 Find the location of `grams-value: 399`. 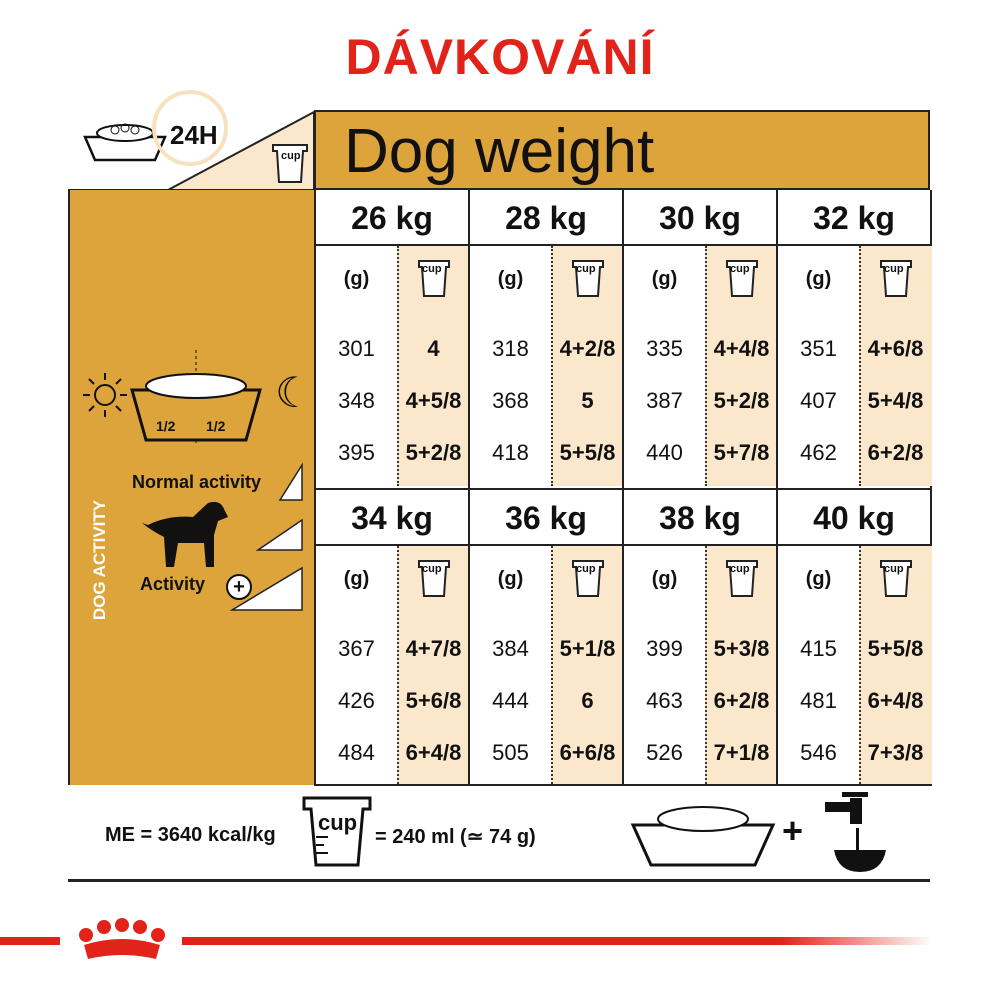

grams-value: 399 is located at coordinates (664, 648).